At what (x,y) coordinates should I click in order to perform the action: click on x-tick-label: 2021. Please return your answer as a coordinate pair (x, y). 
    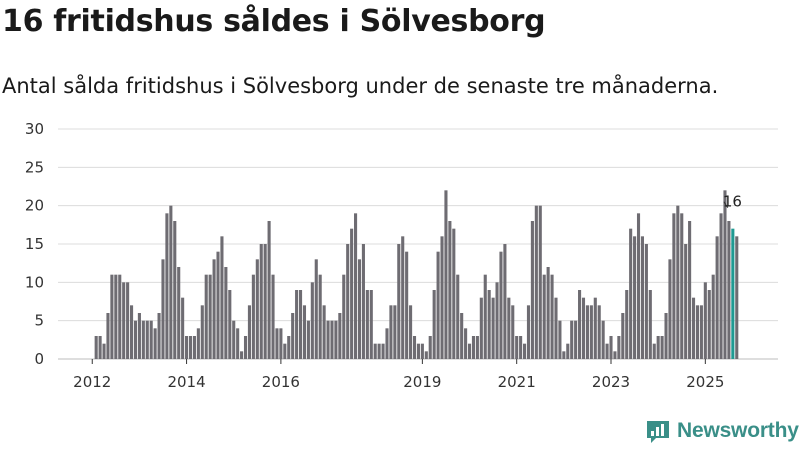
    Looking at the image, I should click on (517, 382).